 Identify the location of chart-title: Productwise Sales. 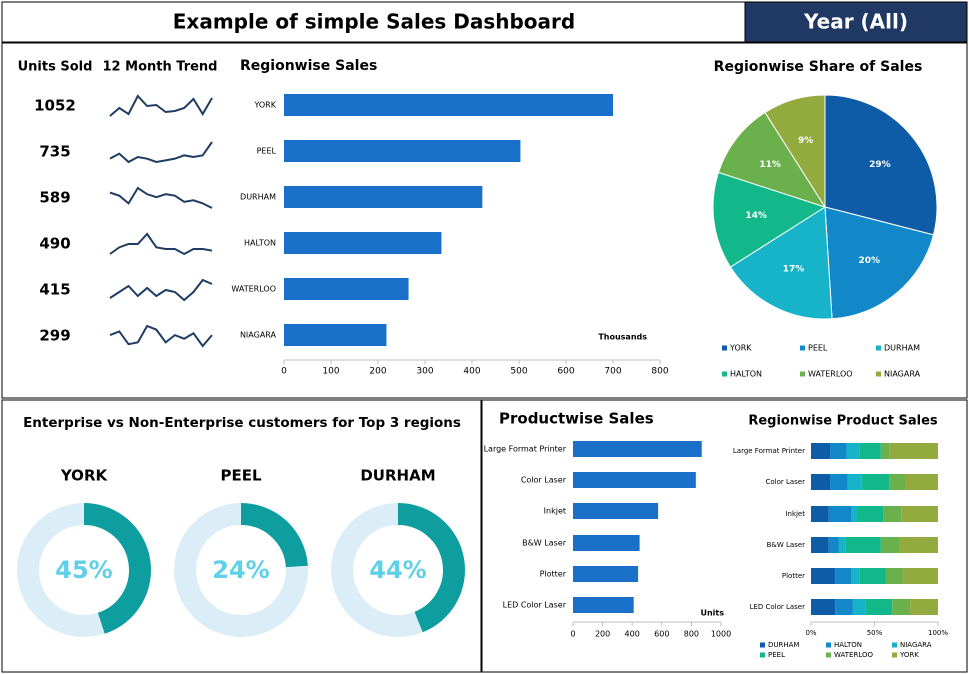
(576, 419).